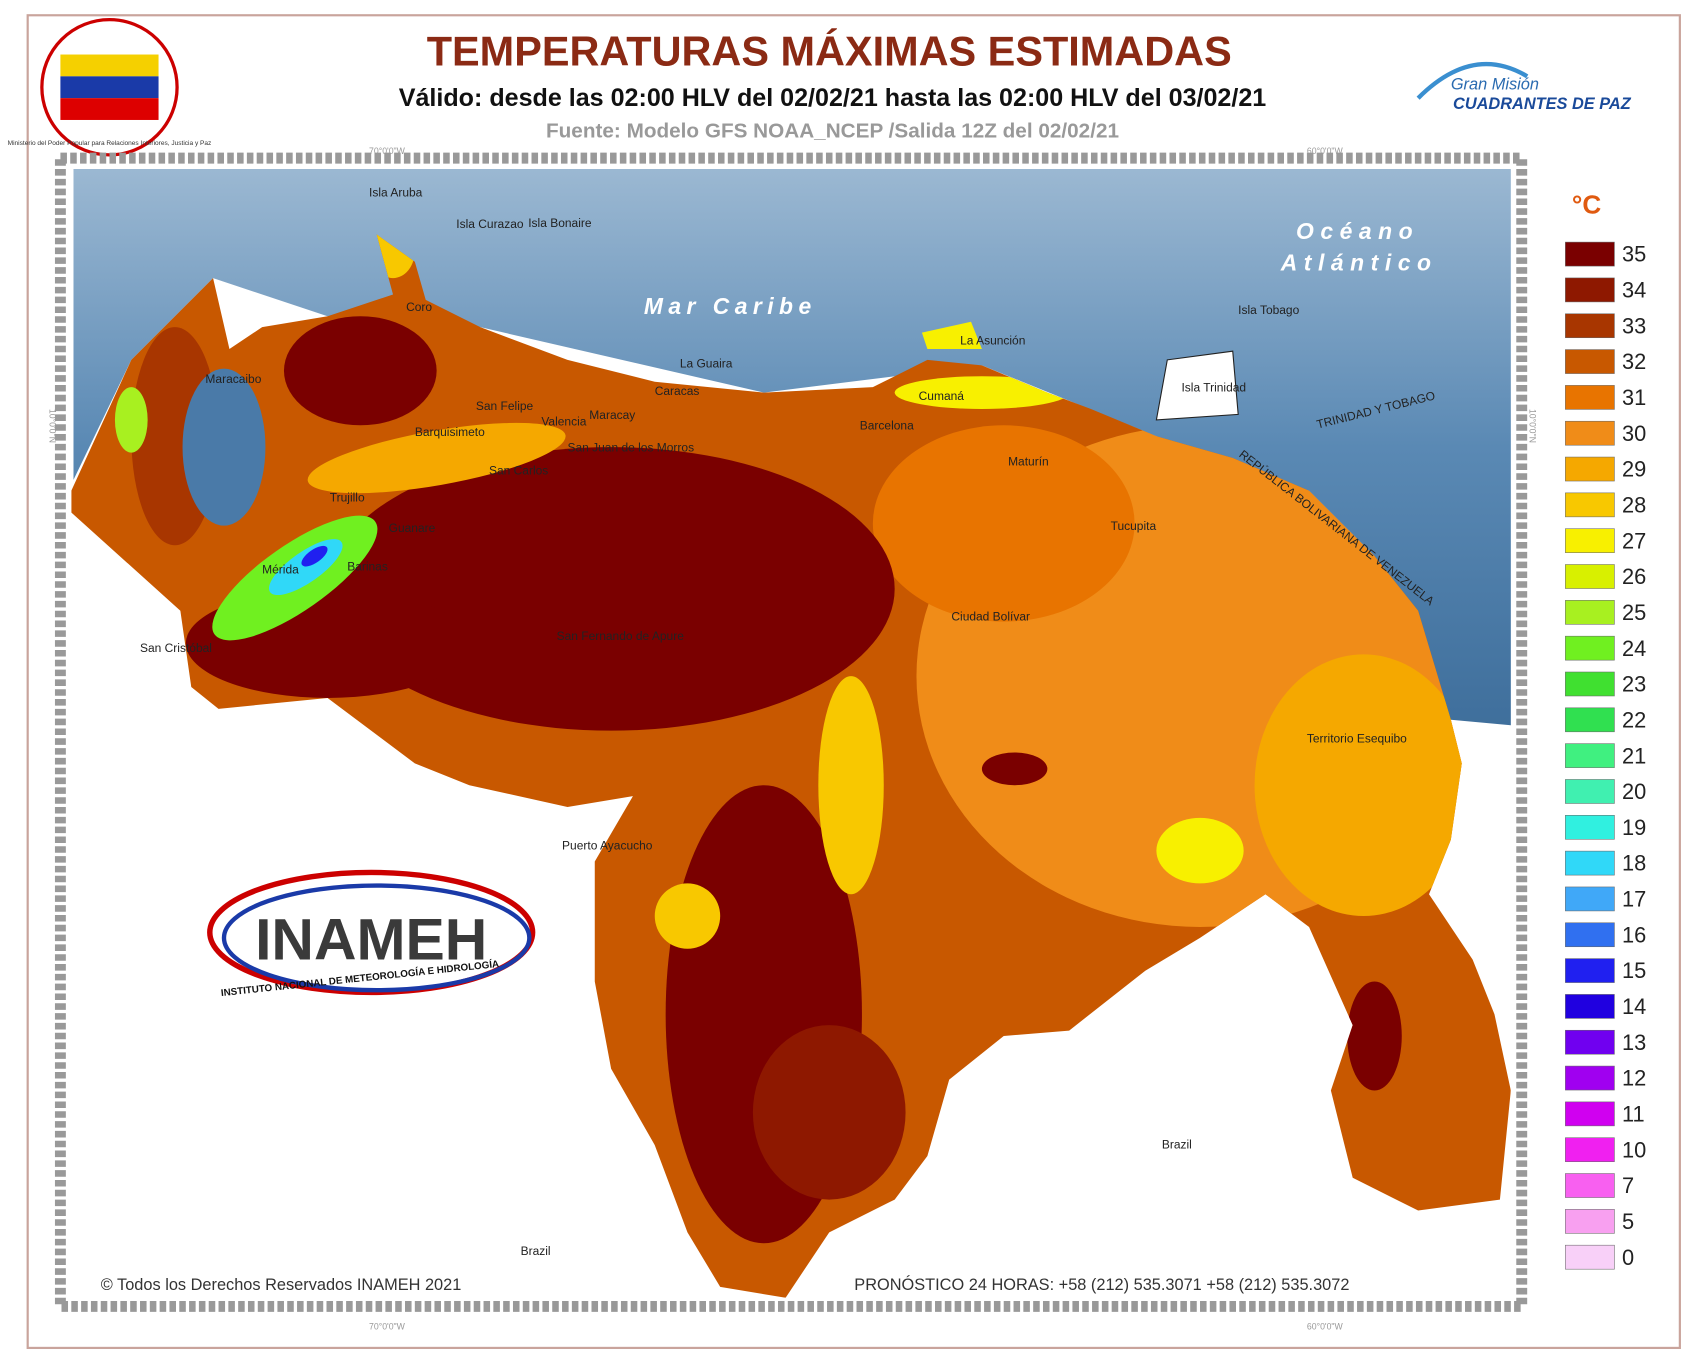  Describe the element at coordinates (1634, 540) in the screenshot. I see `legend-label: 27` at that location.